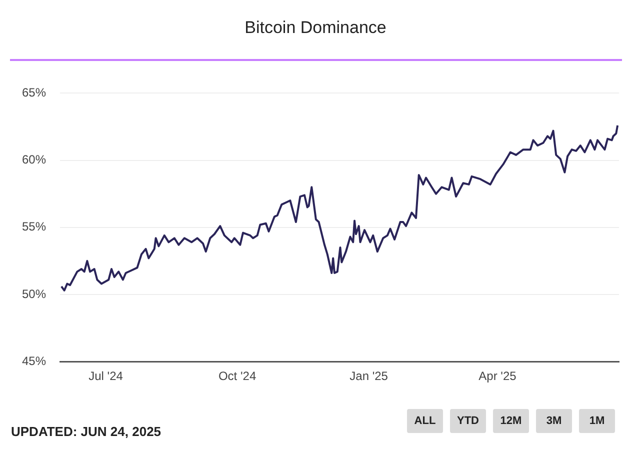 Image resolution: width=631 pixels, height=458 pixels. I want to click on text: 12M, so click(511, 421).